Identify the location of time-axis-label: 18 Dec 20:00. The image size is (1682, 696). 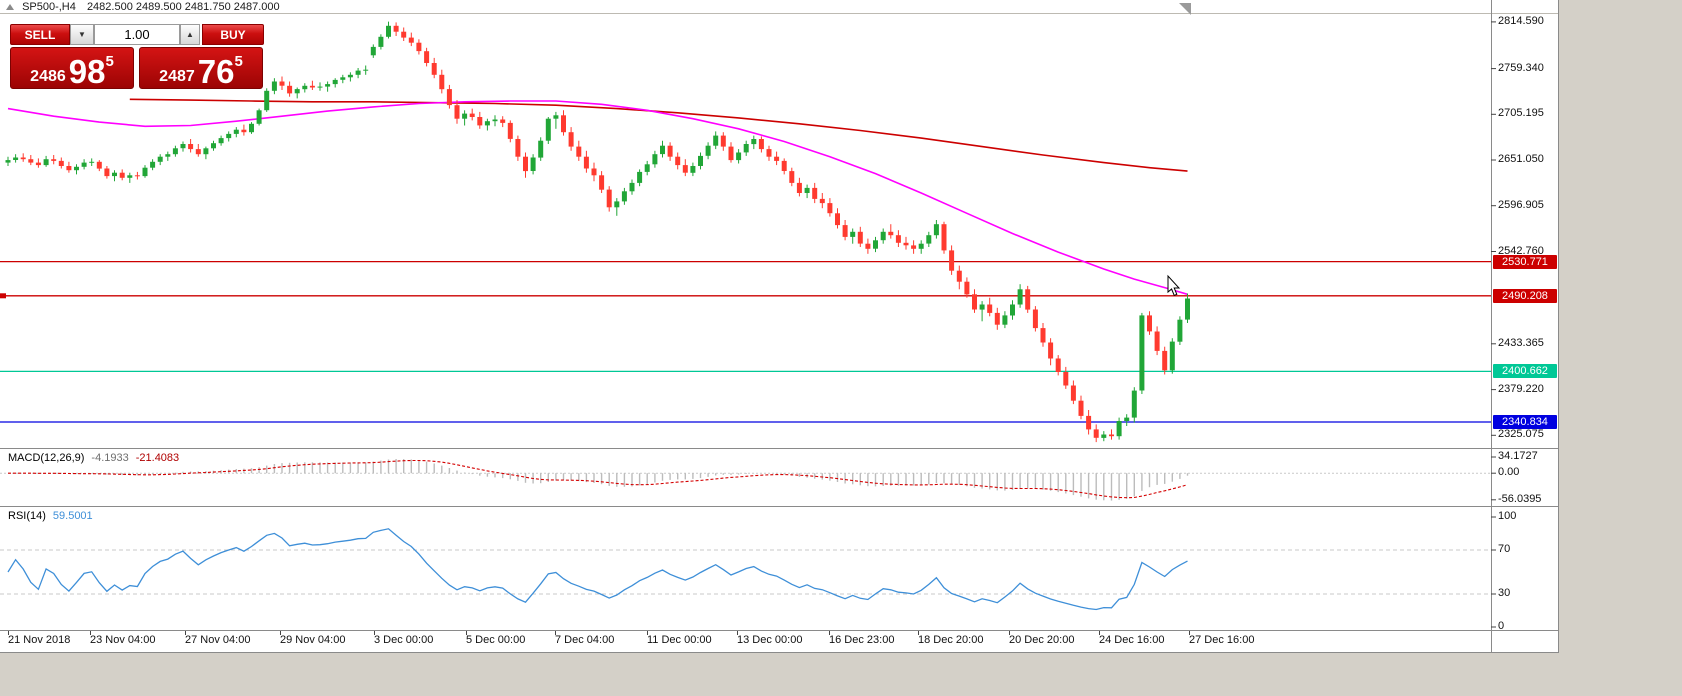
(951, 640).